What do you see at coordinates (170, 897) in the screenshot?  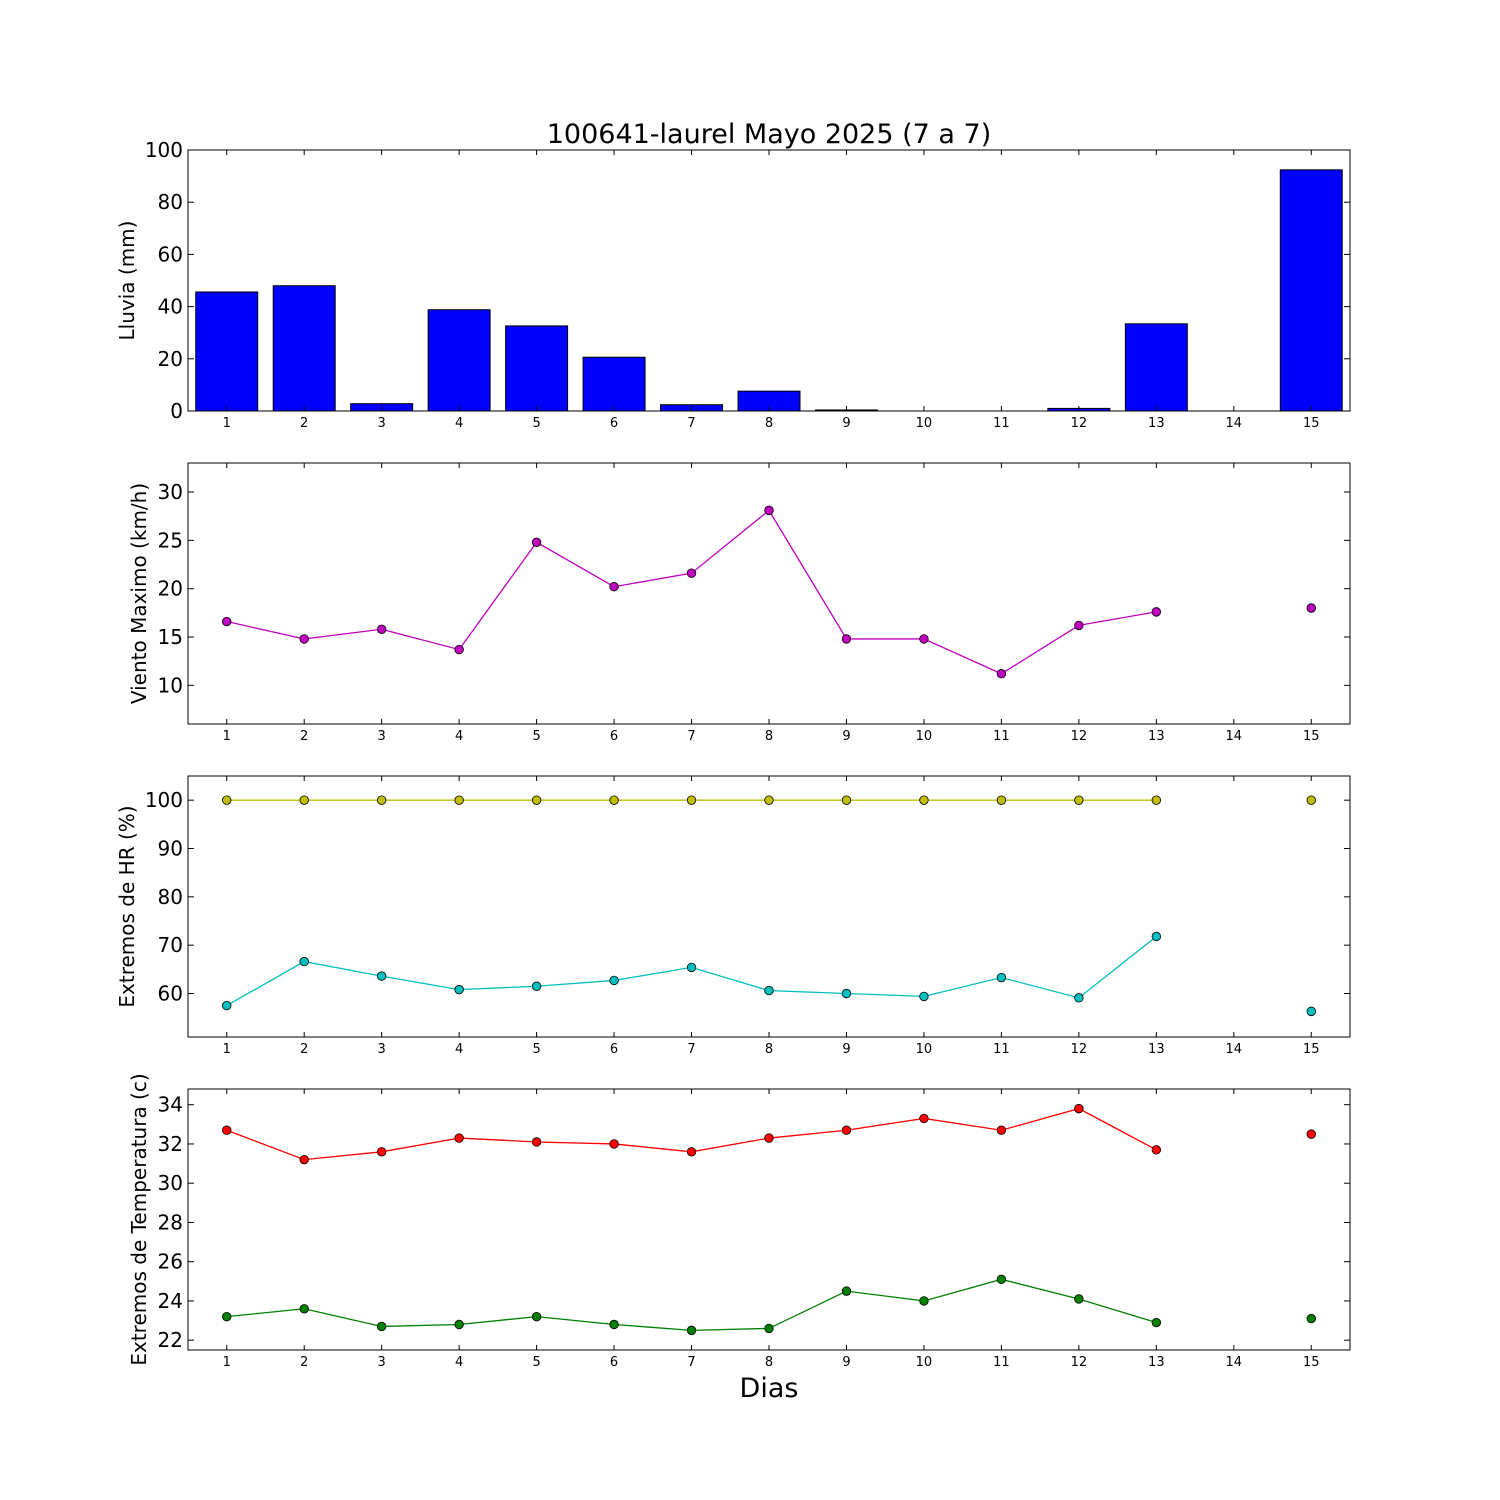 I see `y-tick-label: 80` at bounding box center [170, 897].